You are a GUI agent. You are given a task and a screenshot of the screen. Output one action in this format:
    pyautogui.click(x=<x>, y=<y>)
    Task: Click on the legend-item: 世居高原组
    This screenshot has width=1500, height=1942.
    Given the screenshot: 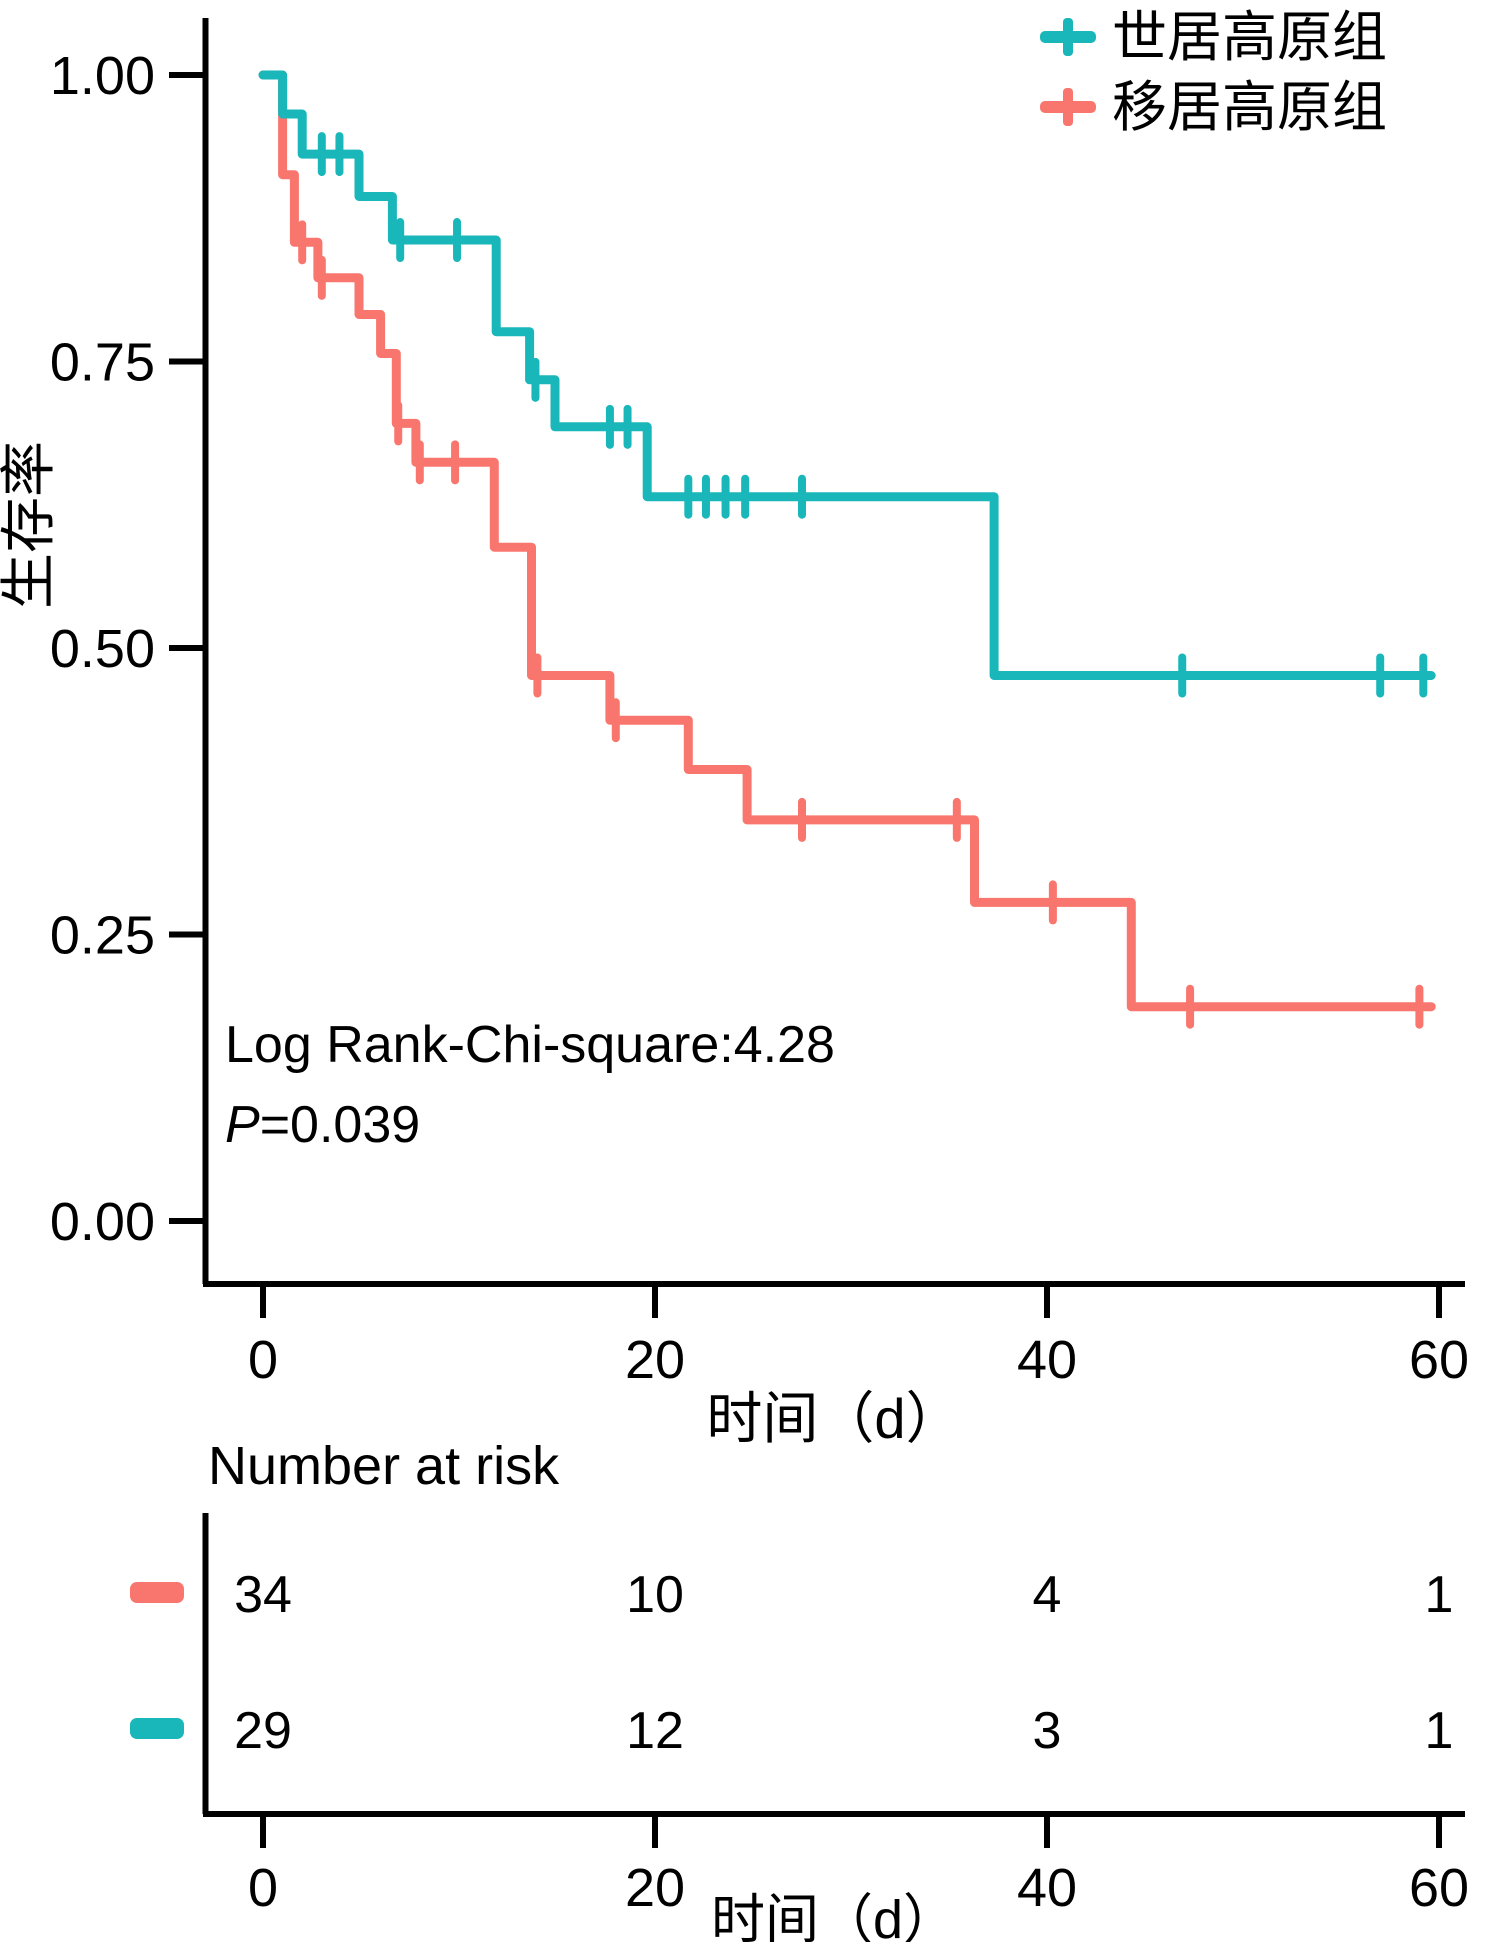 What is the action you would take?
    pyautogui.click(x=1213, y=37)
    